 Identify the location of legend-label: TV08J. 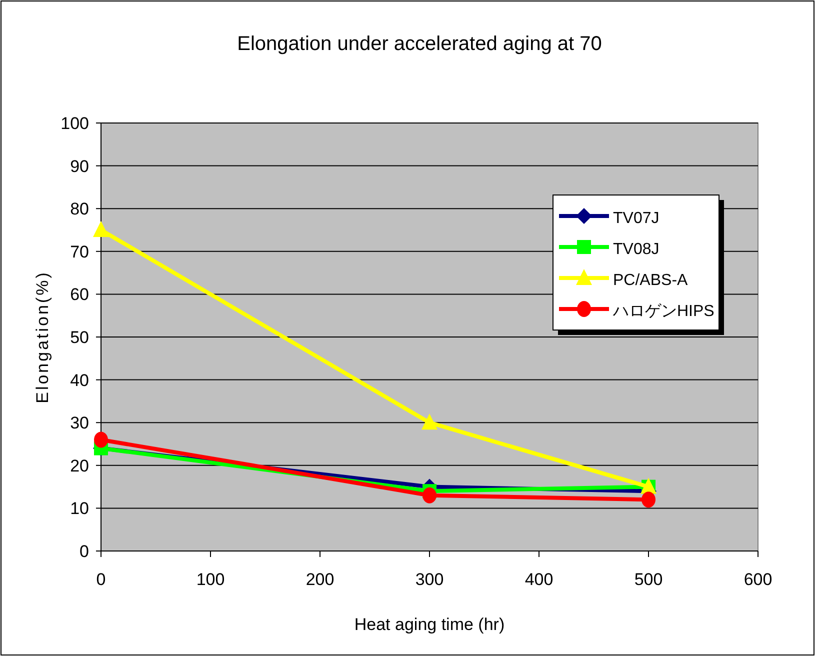
(636, 249).